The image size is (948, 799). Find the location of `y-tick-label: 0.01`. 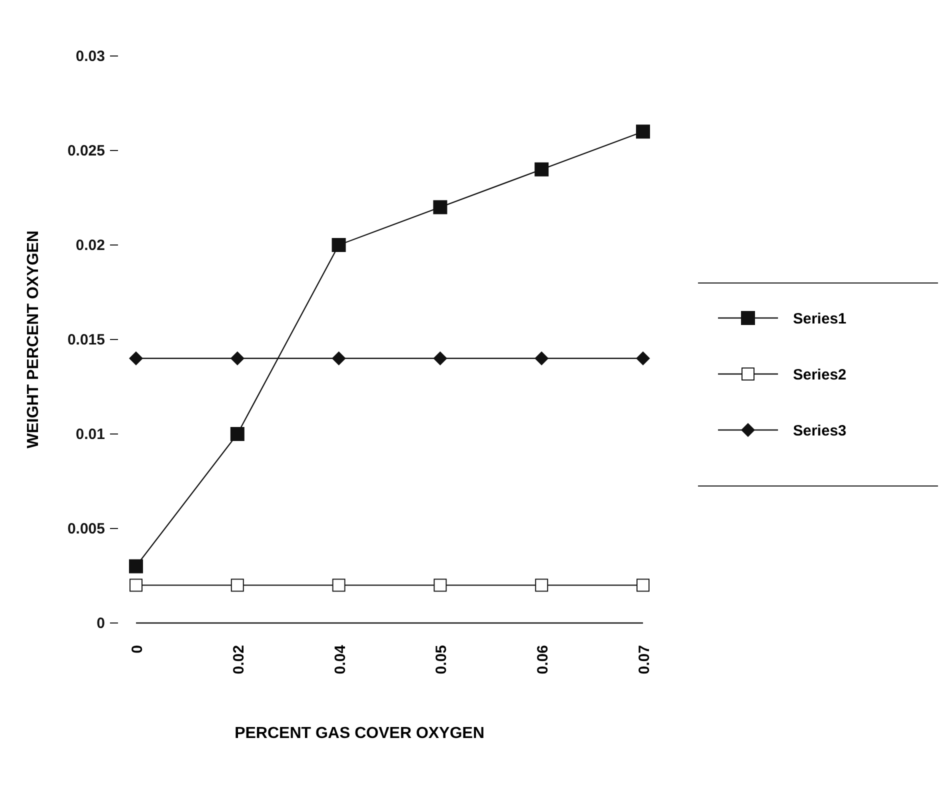

y-tick-label: 0.01 is located at coordinates (90, 434).